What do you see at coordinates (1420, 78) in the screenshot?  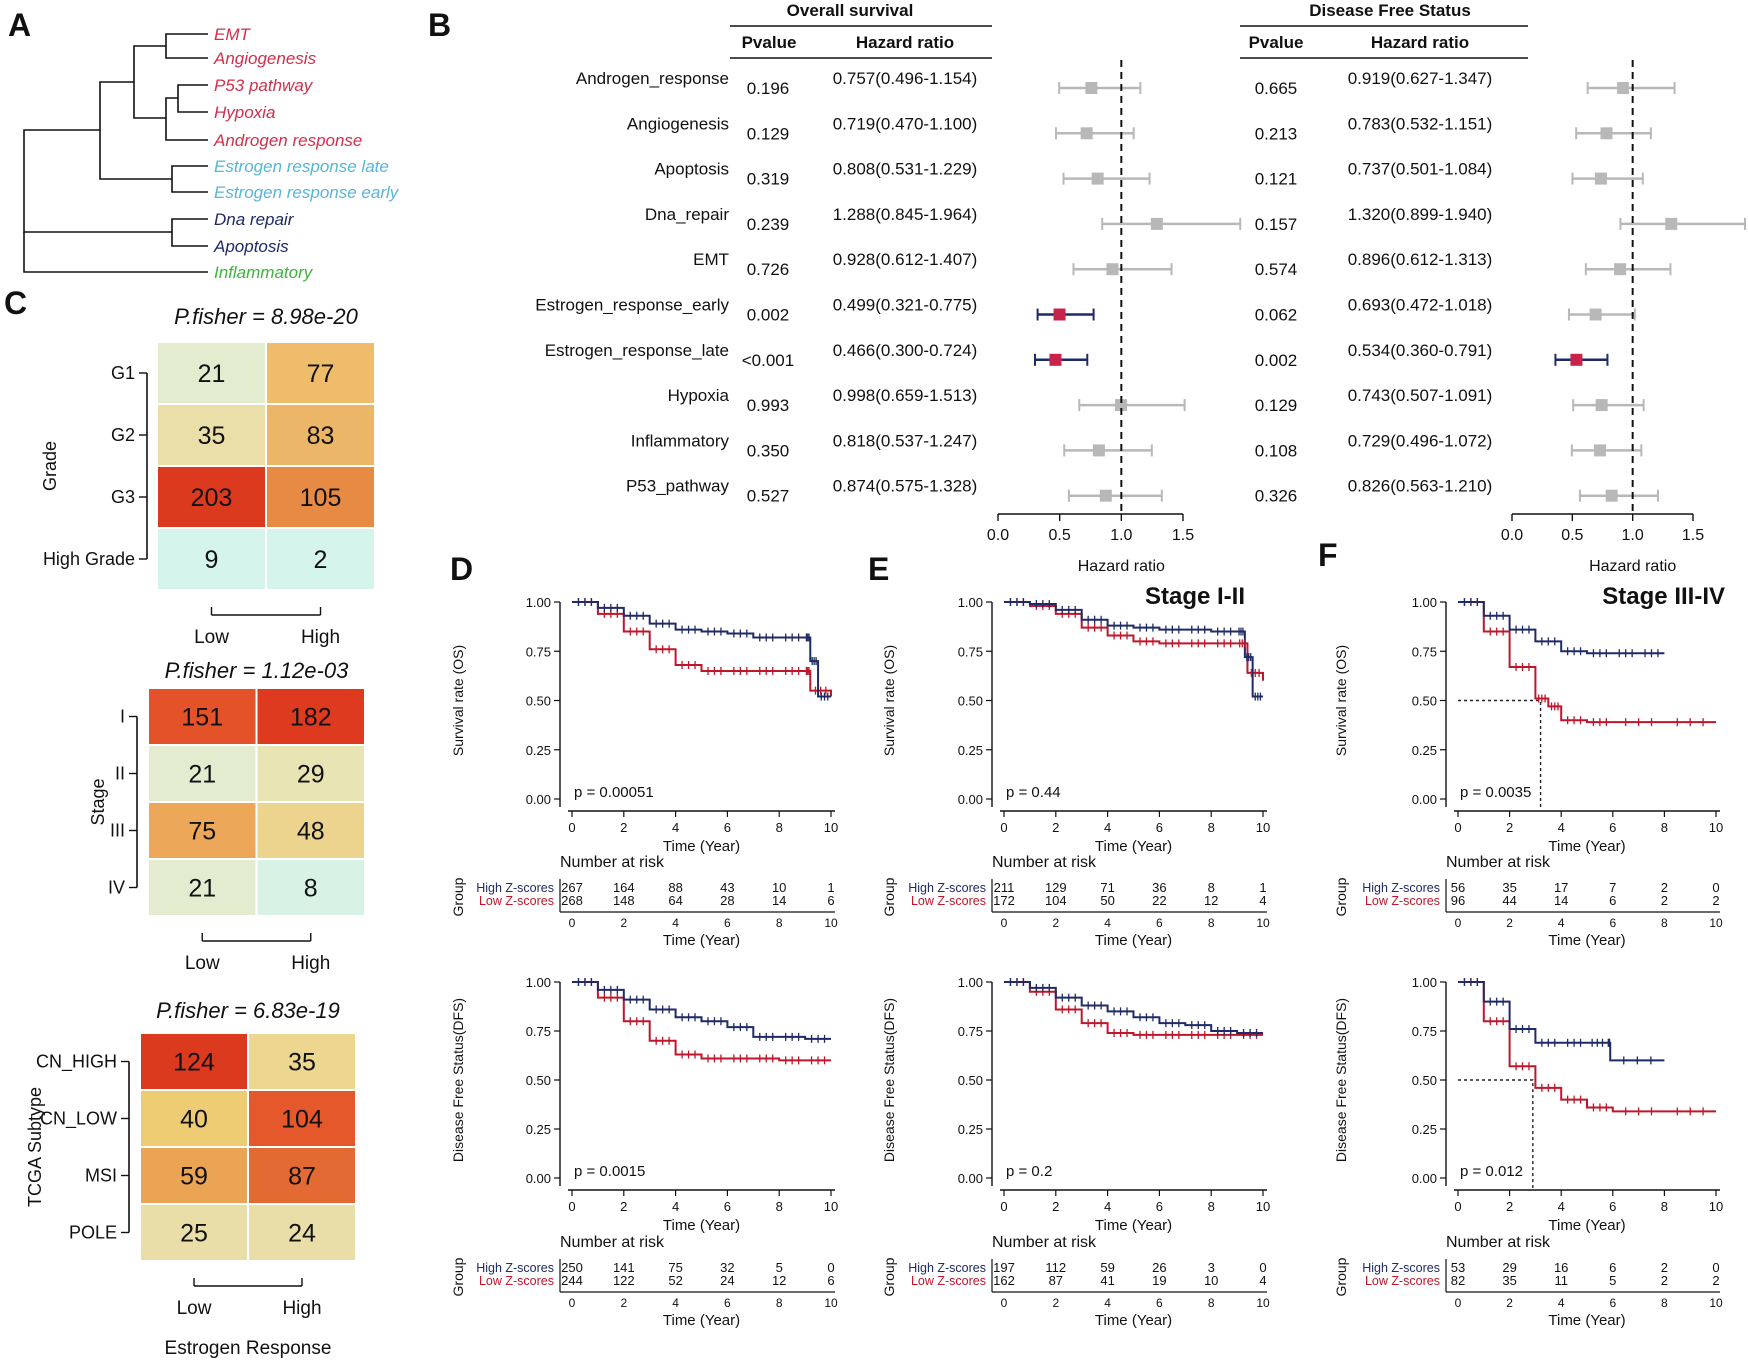 I see `forest-dfs-hr-text: 0.919(0.627-1.347)` at bounding box center [1420, 78].